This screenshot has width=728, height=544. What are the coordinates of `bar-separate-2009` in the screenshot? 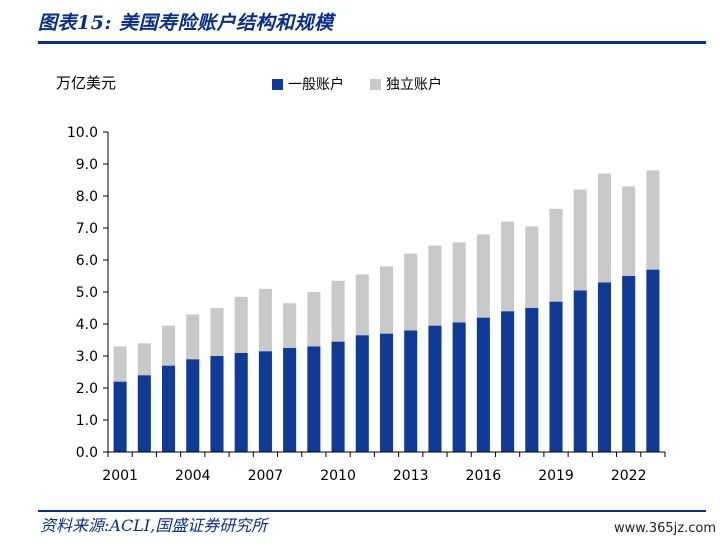 It's located at (314, 319).